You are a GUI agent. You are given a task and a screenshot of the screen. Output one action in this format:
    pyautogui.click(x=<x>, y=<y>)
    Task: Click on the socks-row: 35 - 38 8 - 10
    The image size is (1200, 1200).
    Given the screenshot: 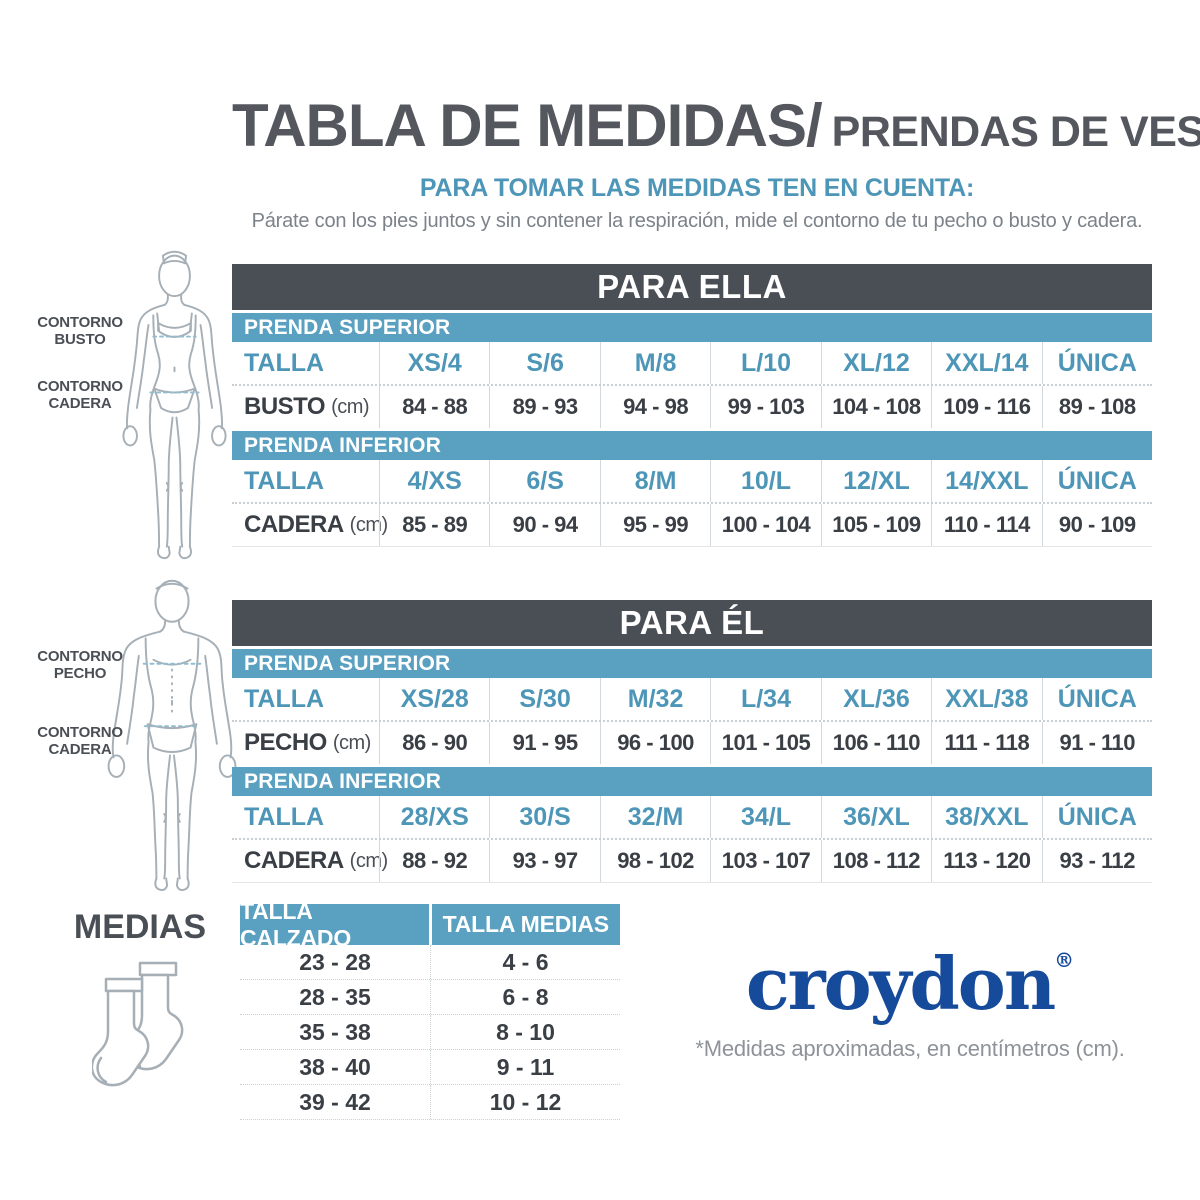 What is the action you would take?
    pyautogui.click(x=430, y=1032)
    